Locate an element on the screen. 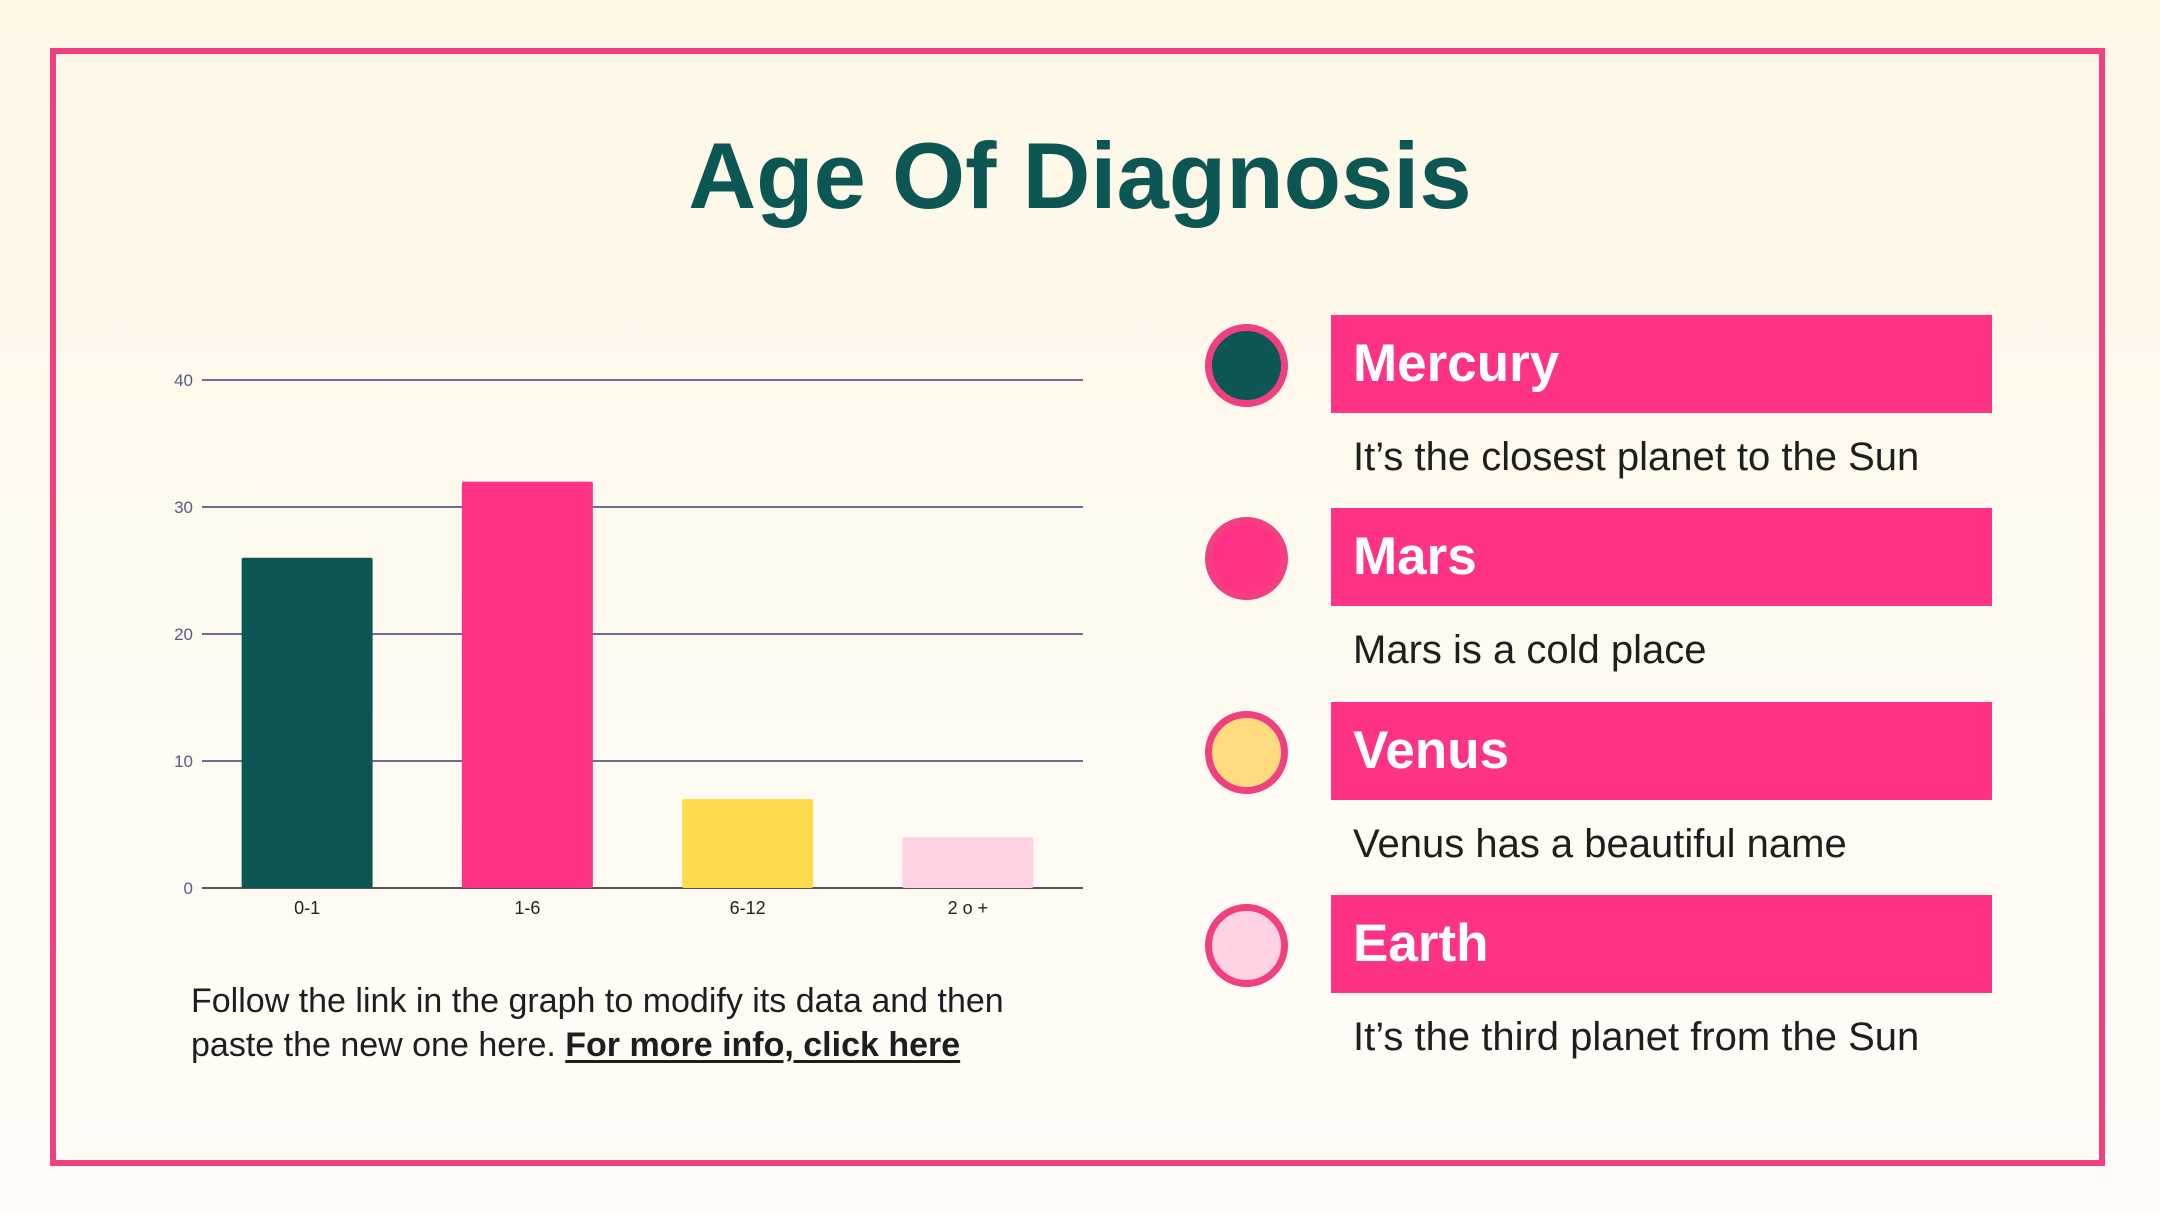  x-tick-label: 1-6 is located at coordinates (527, 908).